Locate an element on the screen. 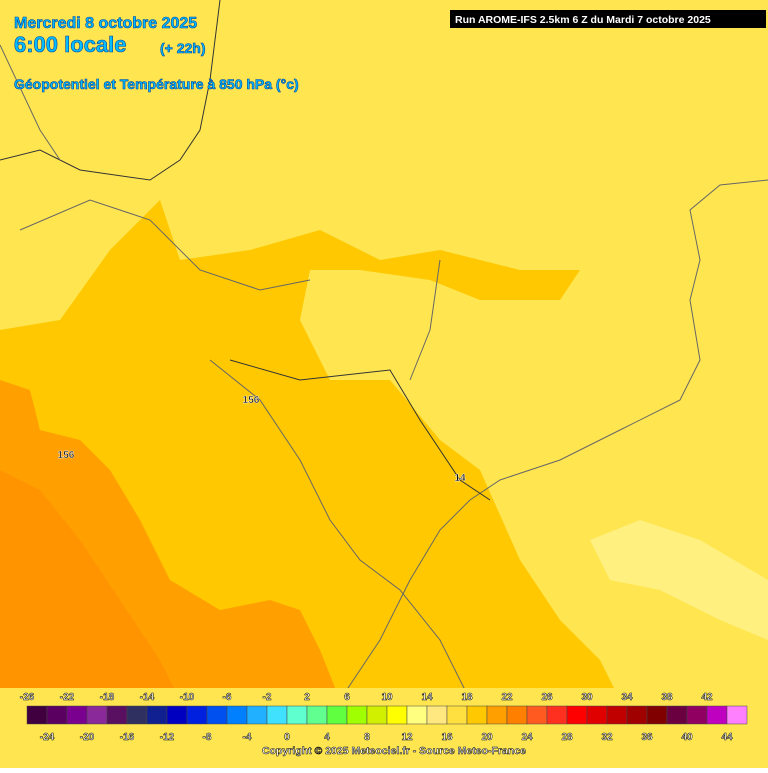  legend-label: 0 is located at coordinates (287, 737).